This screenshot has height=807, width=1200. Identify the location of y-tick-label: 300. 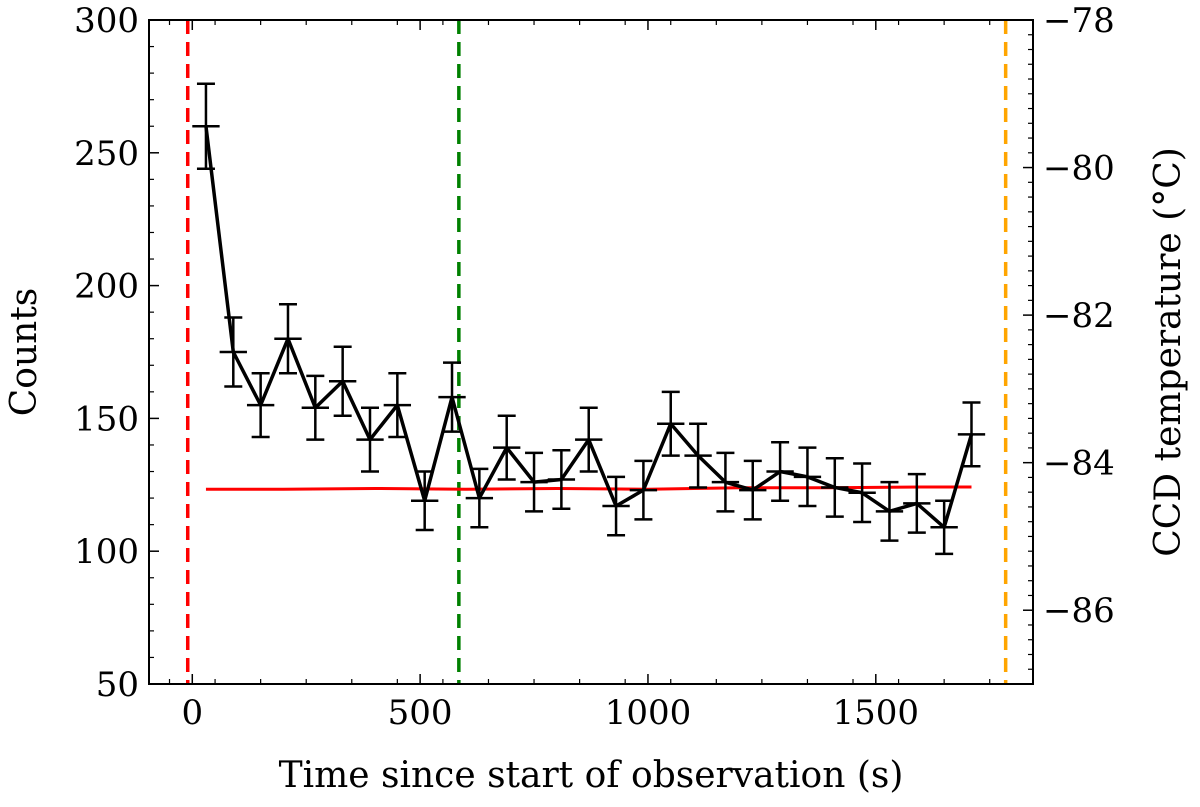
(106, 21).